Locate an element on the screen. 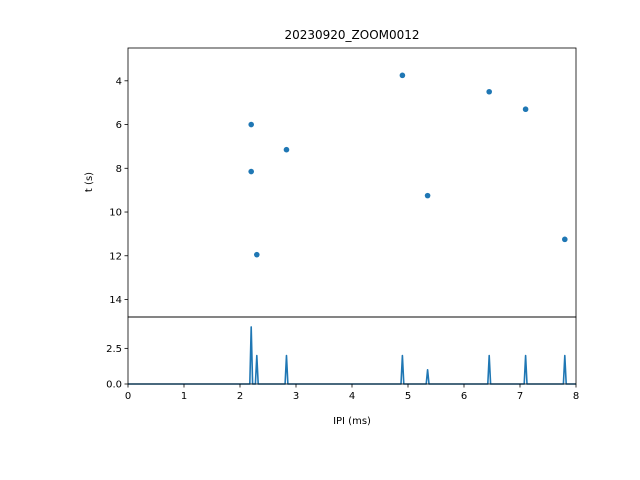 The width and height of the screenshot is (640, 480). bottom-axes-frame is located at coordinates (352, 350).